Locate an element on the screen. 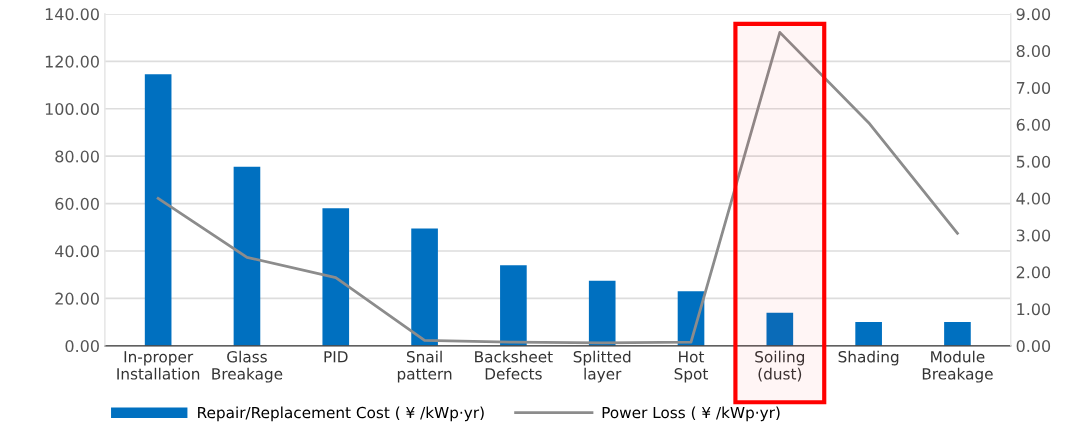  y-tick-label: 140.00 is located at coordinates (72, 14).